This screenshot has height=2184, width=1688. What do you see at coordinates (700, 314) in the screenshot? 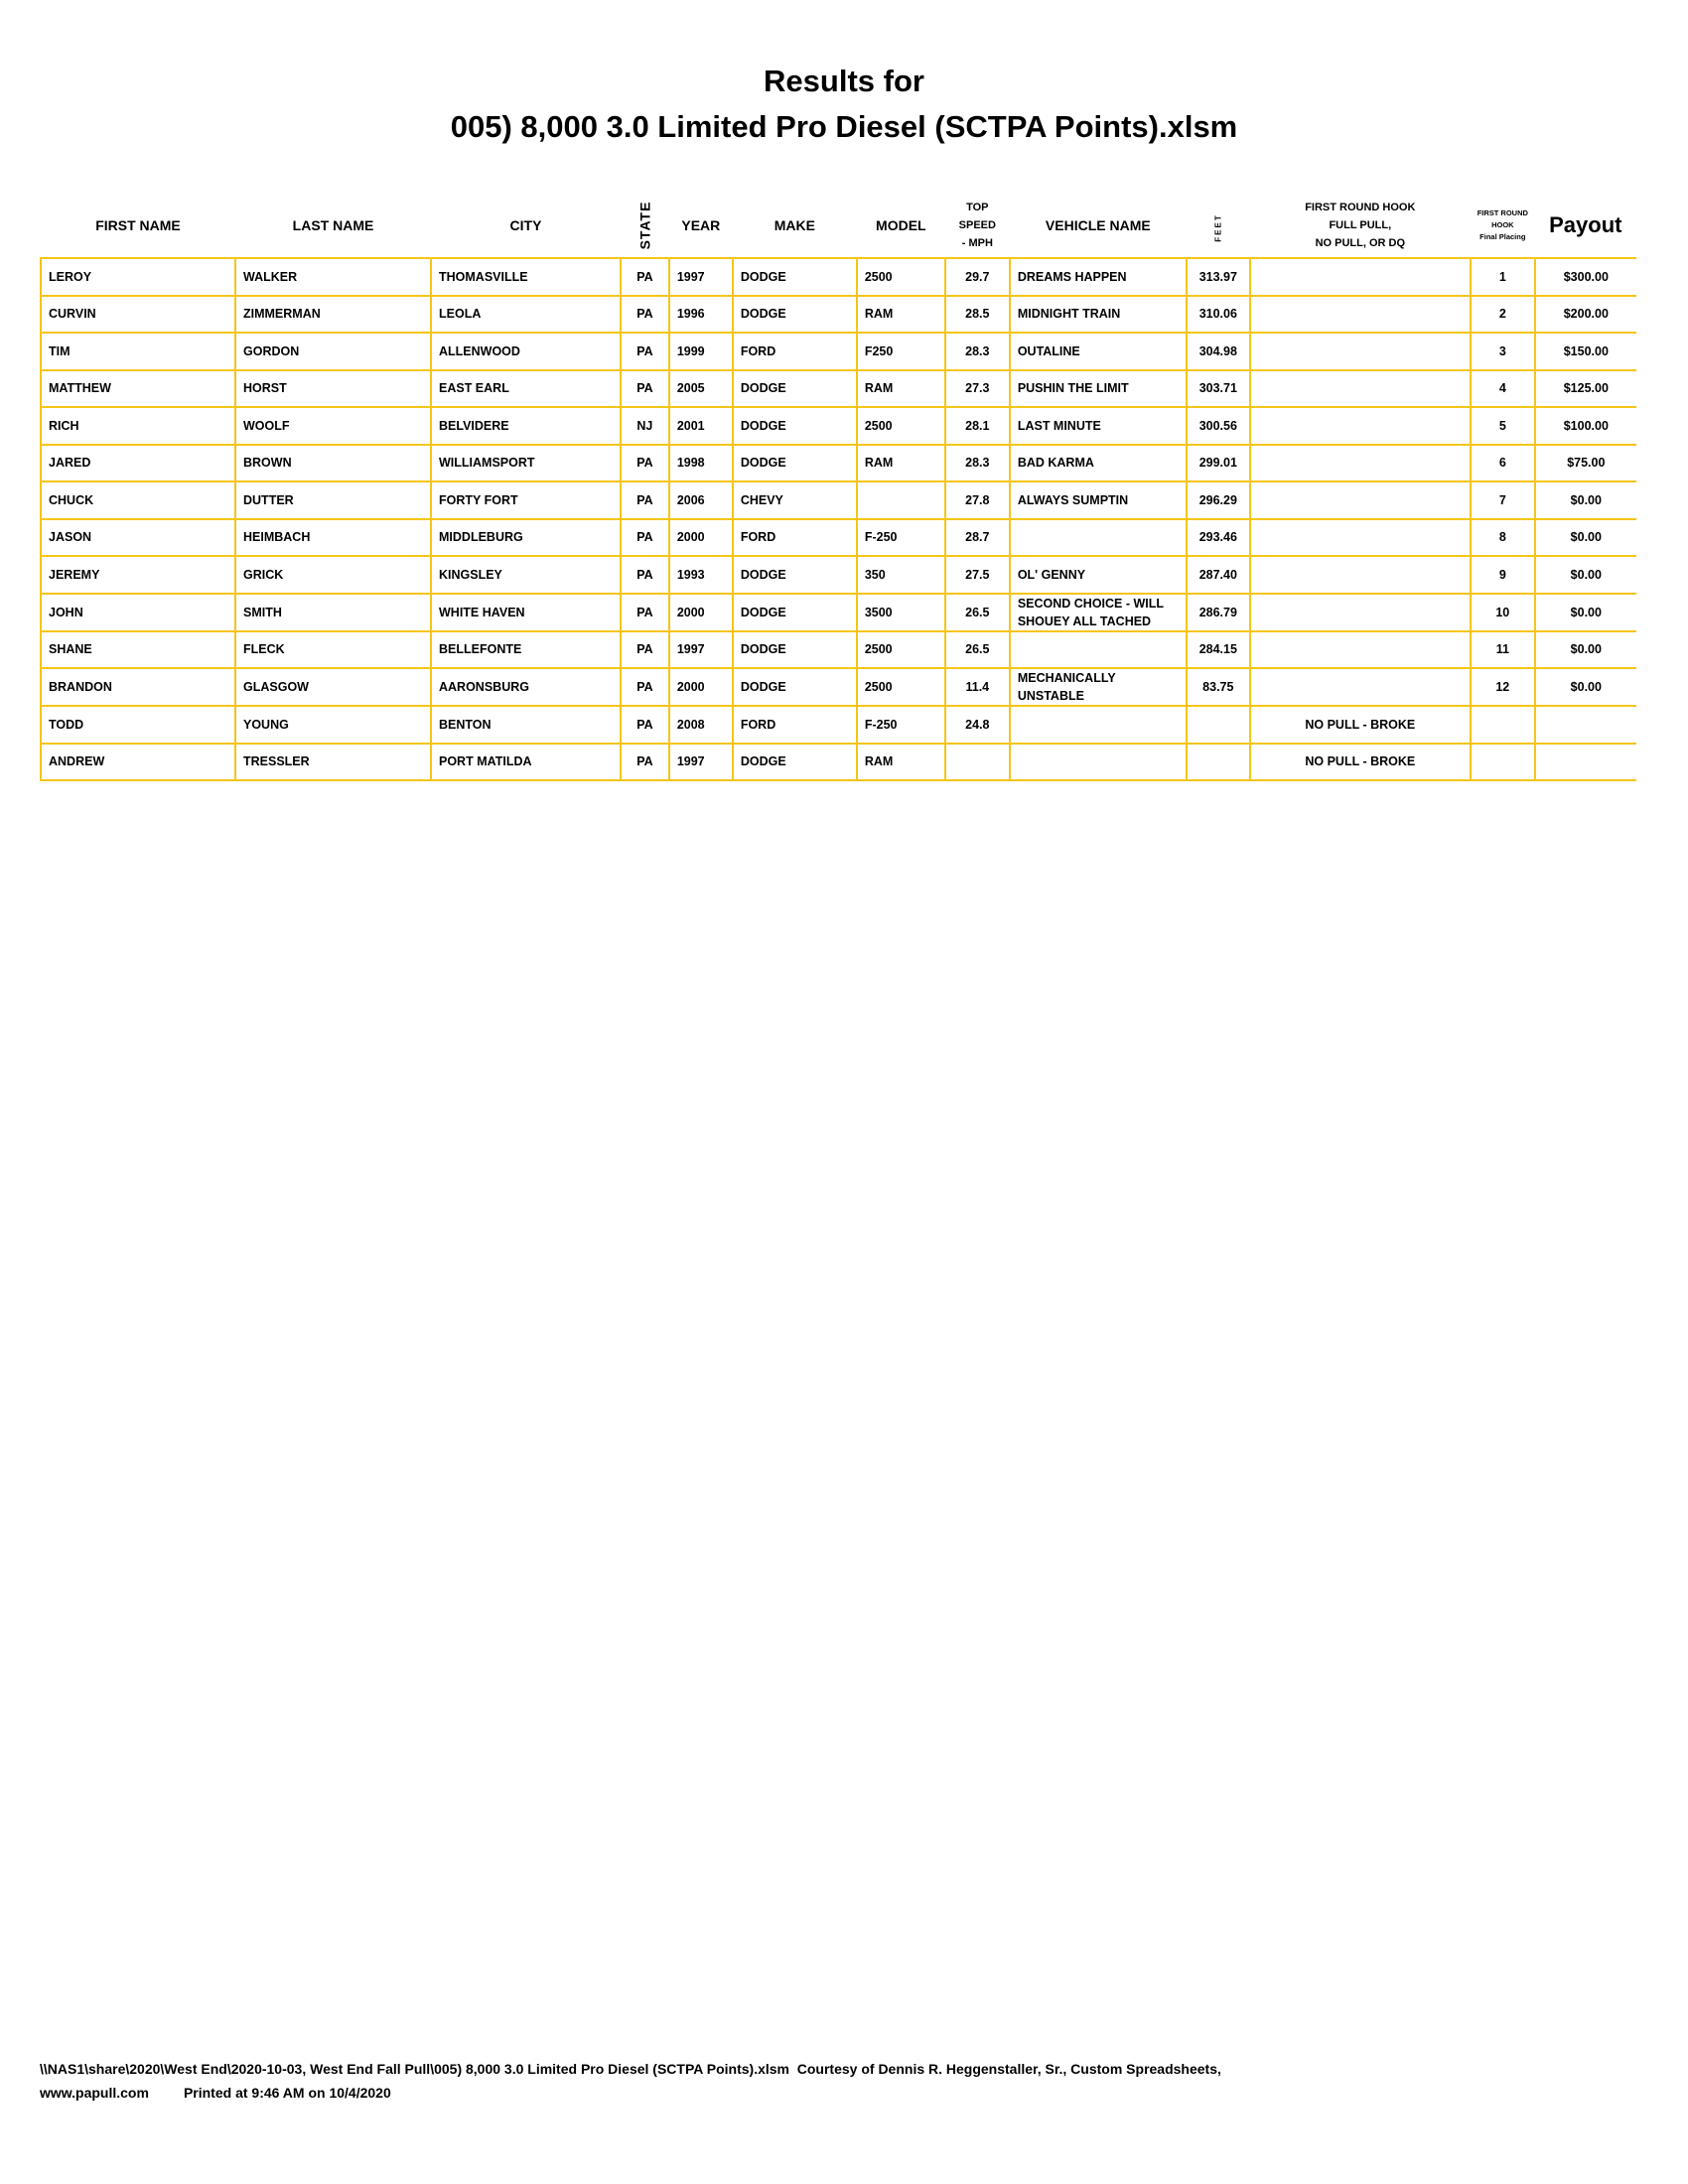
I see `cell-year: 1996` at bounding box center [700, 314].